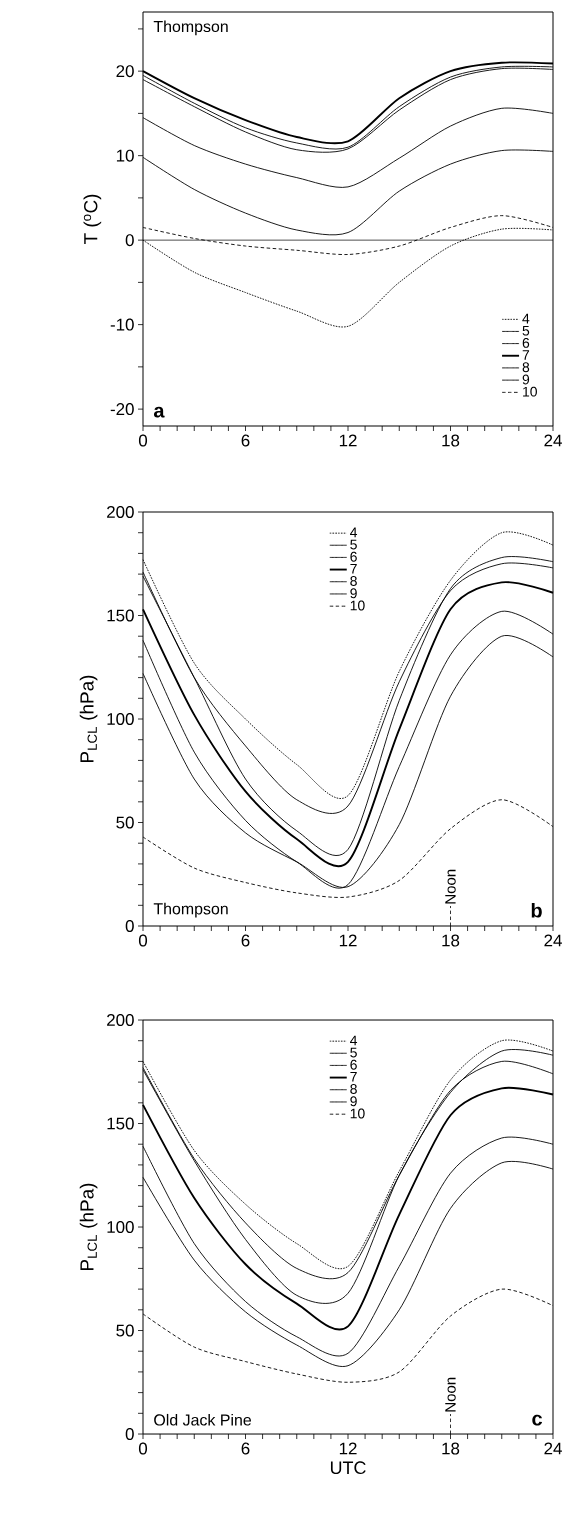 The width and height of the screenshot is (576, 1522). Describe the element at coordinates (536, 910) in the screenshot. I see `annotation: b` at that location.